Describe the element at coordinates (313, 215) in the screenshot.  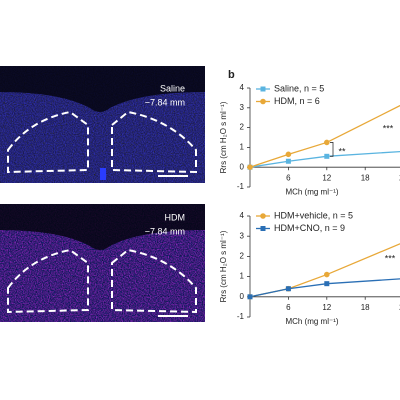
I see `legend-label: HDM+vehicle, n = 5` at that location.